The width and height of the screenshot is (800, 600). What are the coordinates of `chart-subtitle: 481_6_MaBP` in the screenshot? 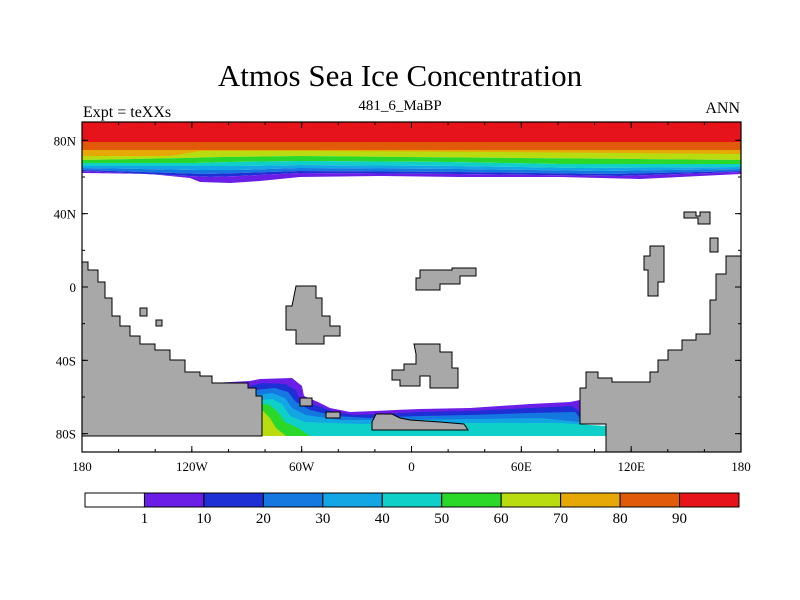 It's located at (400, 106).